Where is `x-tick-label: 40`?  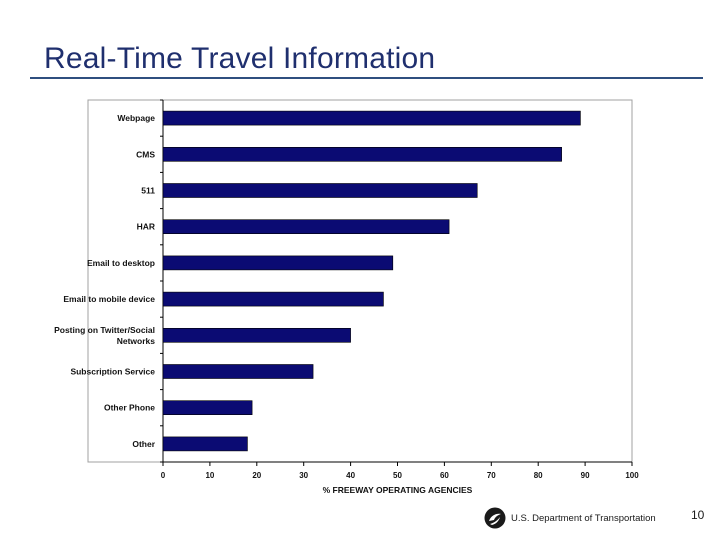
x-tick-label: 40 is located at coordinates (350, 475).